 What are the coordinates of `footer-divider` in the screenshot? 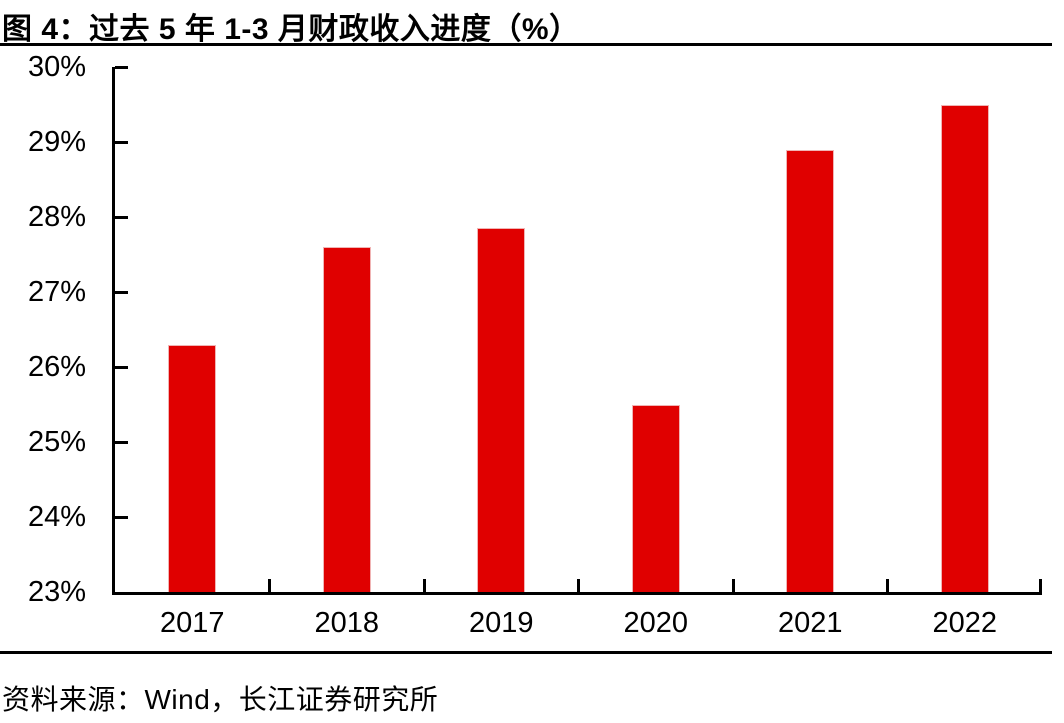 It's located at (526, 652).